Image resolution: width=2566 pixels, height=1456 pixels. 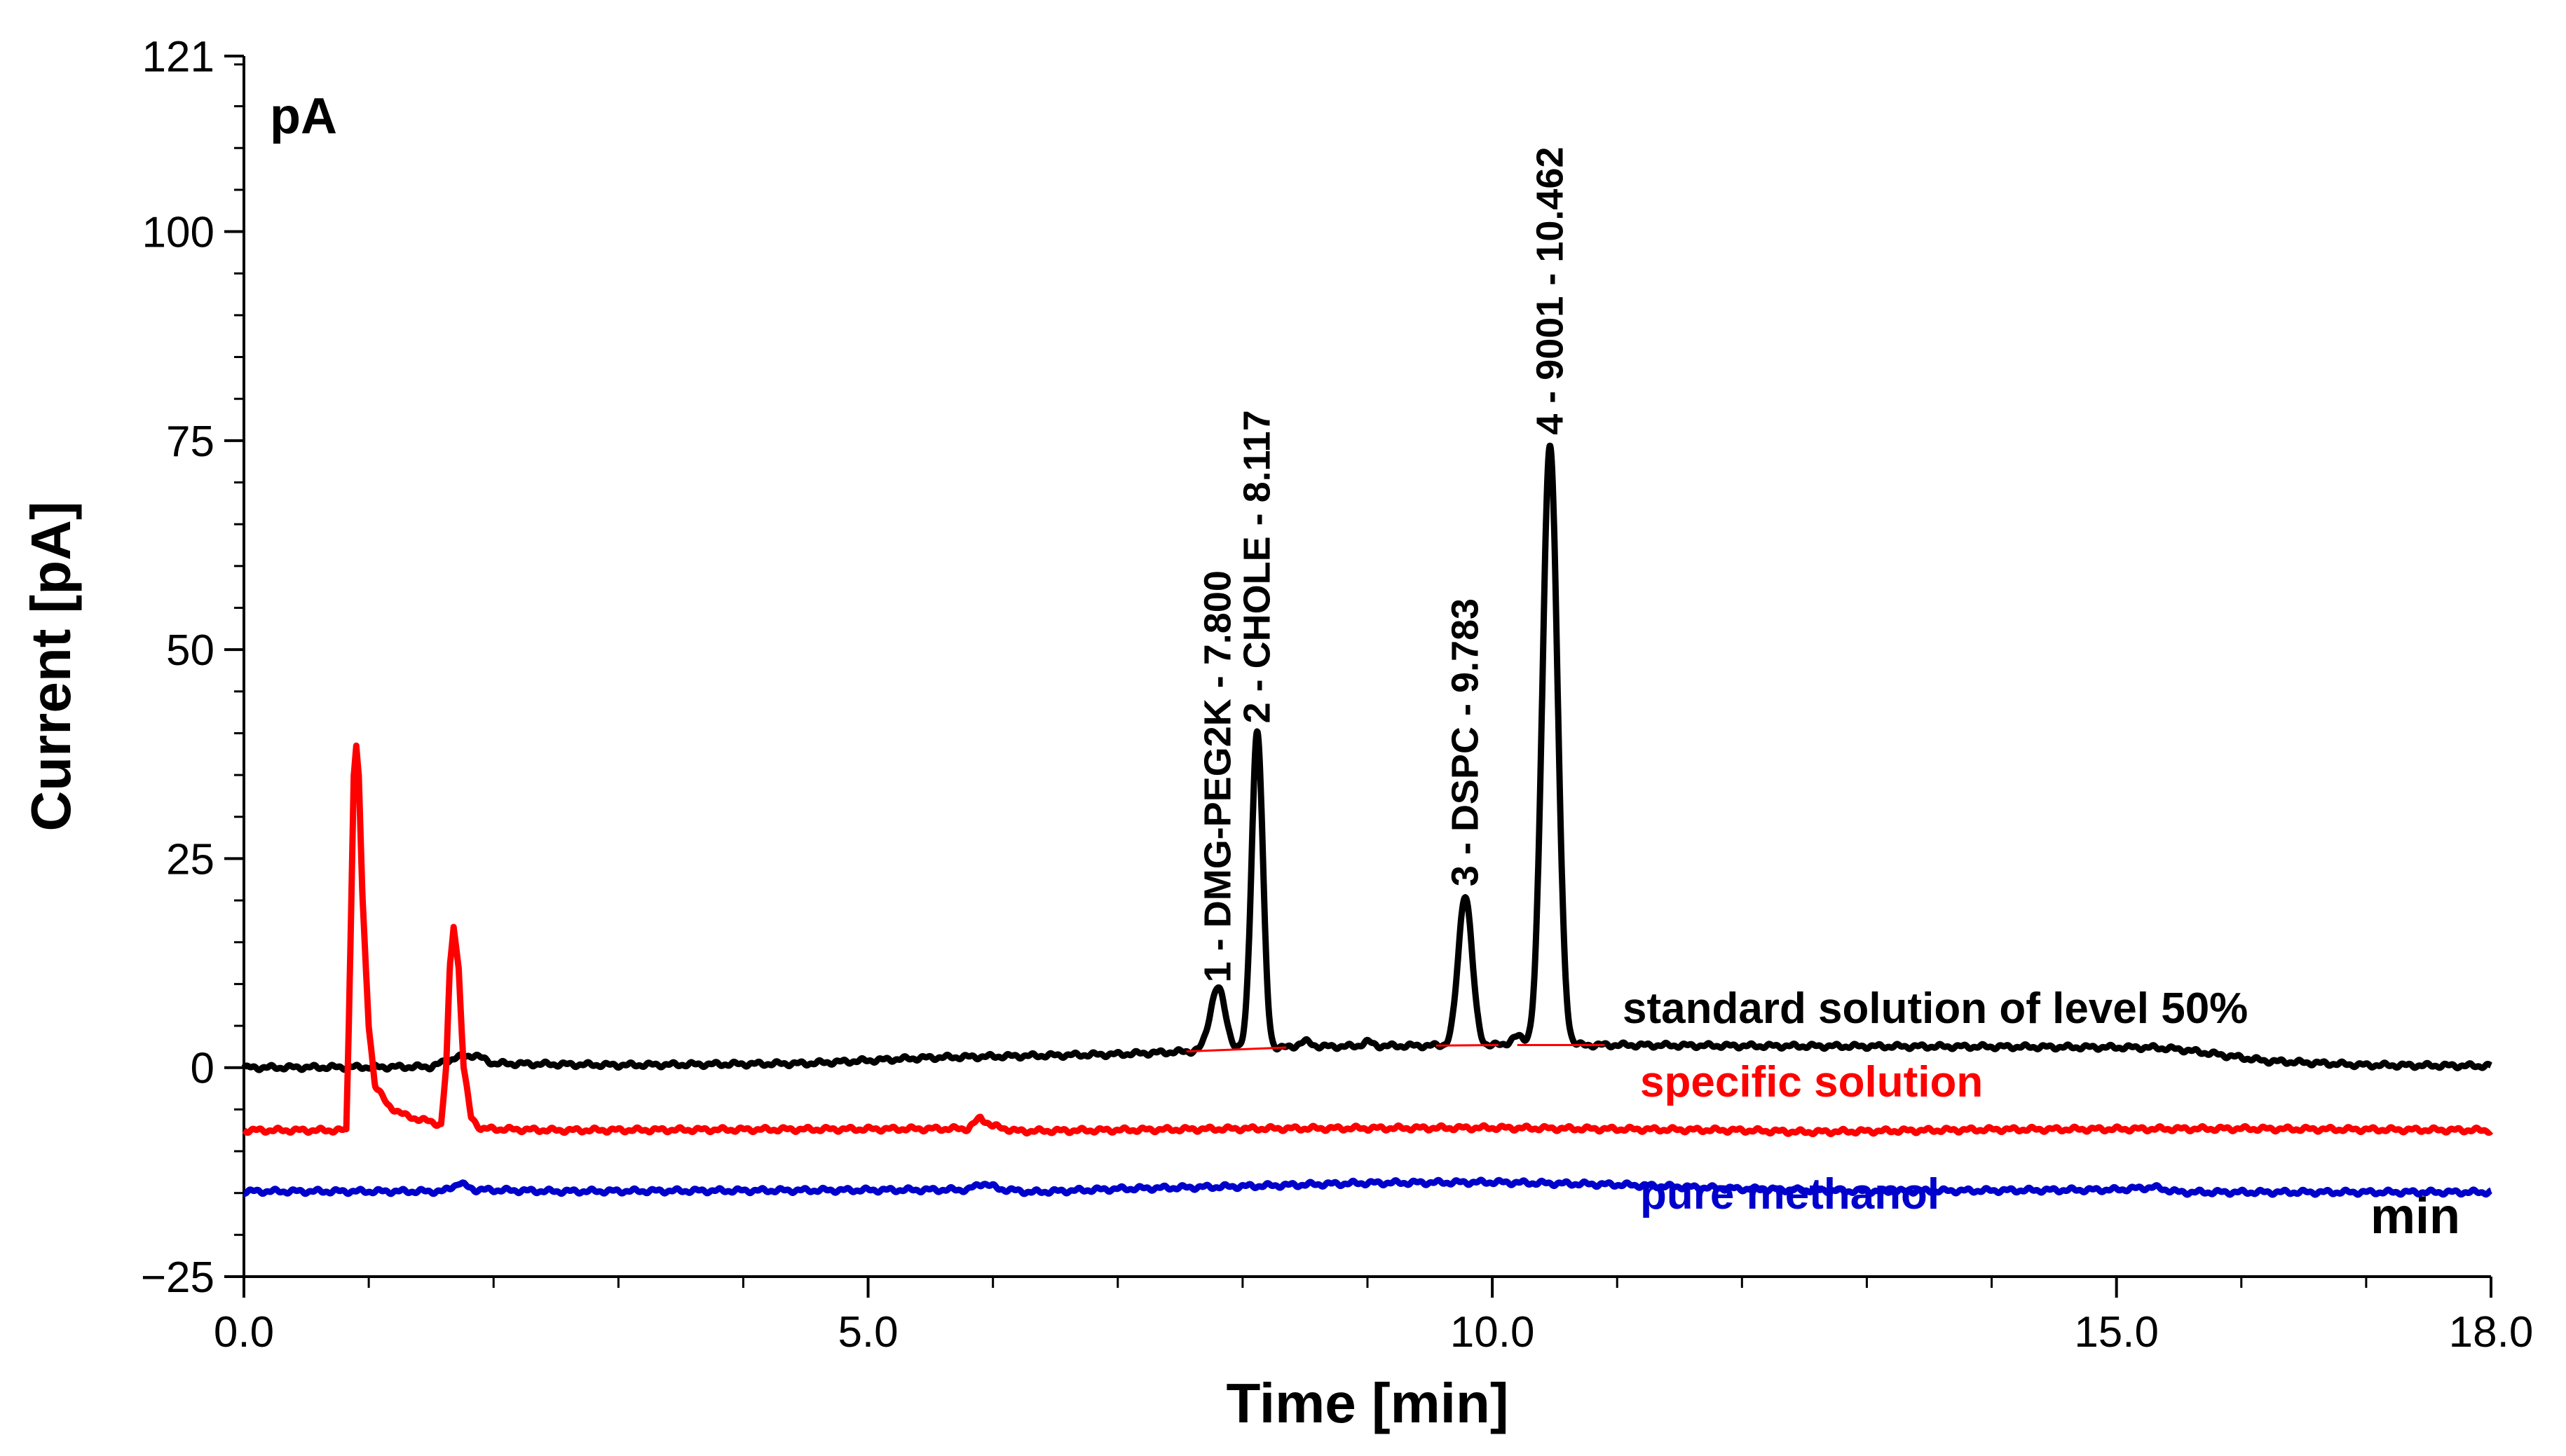 I want to click on unit-label-min: min, so click(x=2415, y=1216).